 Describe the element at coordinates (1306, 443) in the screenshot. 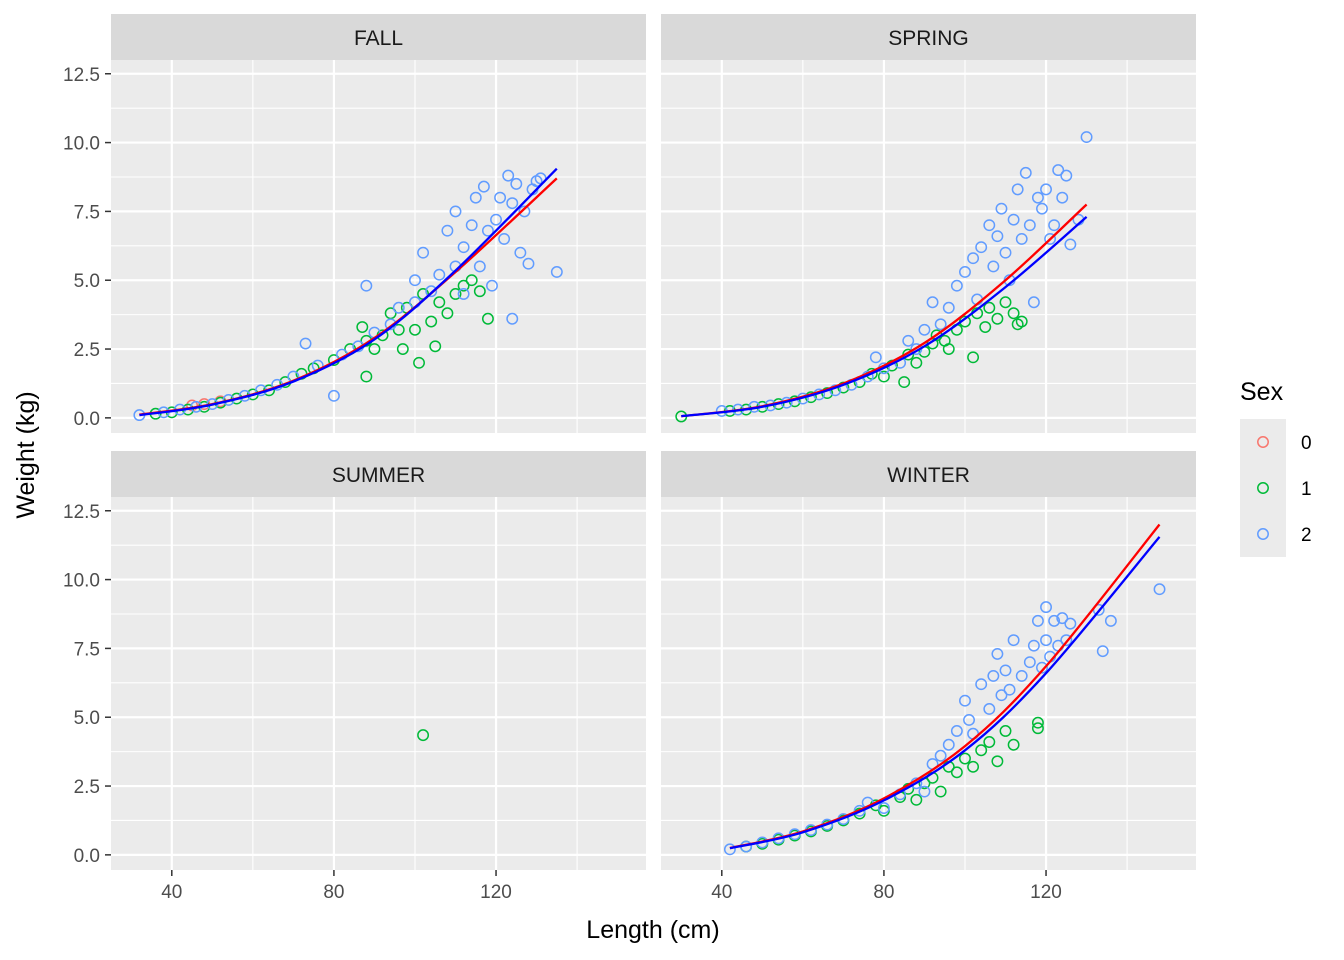

I see `legend-label: 0` at that location.